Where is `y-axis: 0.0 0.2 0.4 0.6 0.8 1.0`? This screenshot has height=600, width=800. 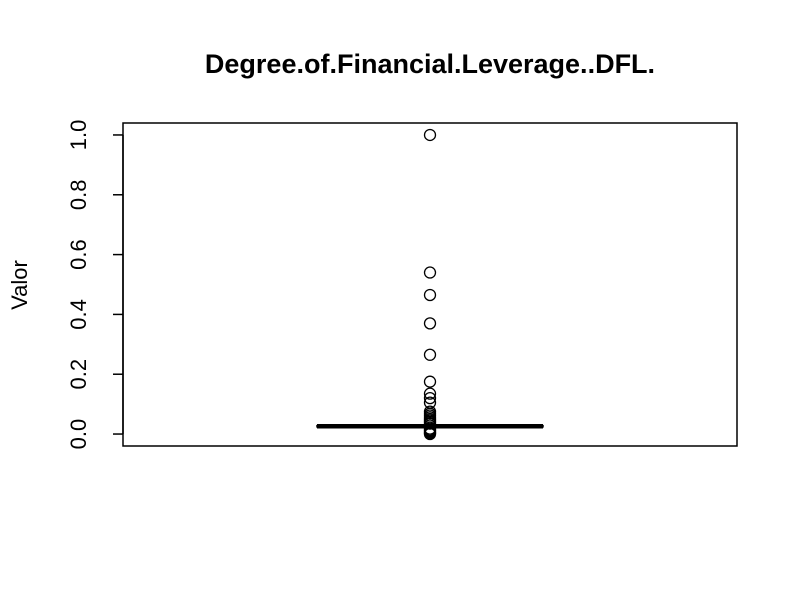
y-axis: 0.0 0.2 0.4 0.6 0.8 1.0 is located at coordinates (95, 285).